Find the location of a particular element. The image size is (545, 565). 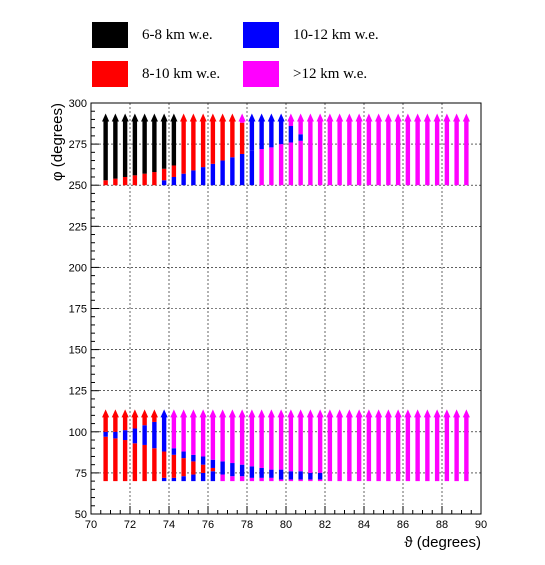

y-tick-label-3: 125 is located at coordinates (78, 392).